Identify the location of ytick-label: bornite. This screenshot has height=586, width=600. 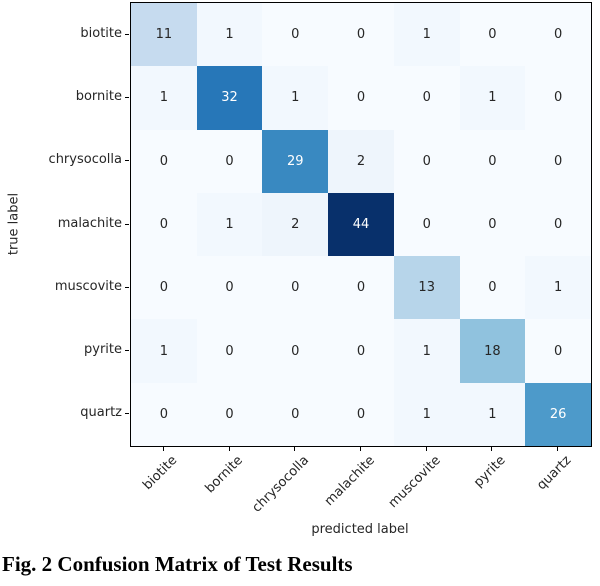
(98, 96).